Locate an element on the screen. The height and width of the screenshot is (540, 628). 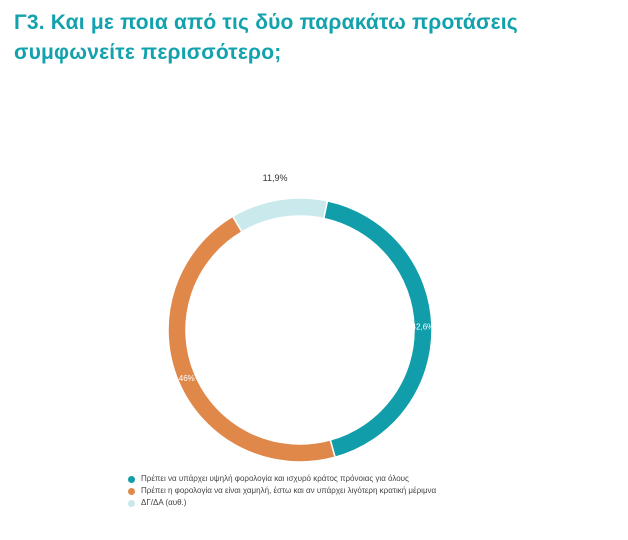
legend-swatch-dk-na is located at coordinates (131, 503).